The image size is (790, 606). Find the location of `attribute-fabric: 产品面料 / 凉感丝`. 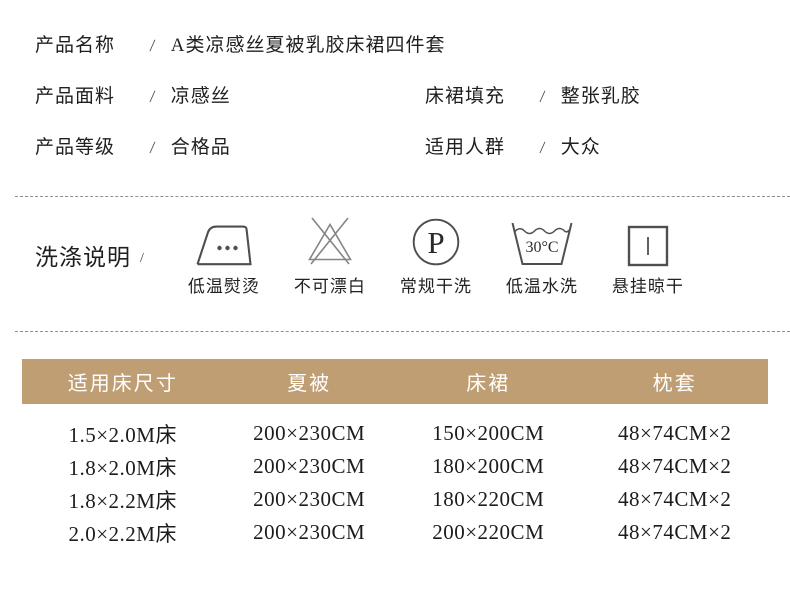

attribute-fabric: 产品面料 / 凉感丝 is located at coordinates (230, 94).